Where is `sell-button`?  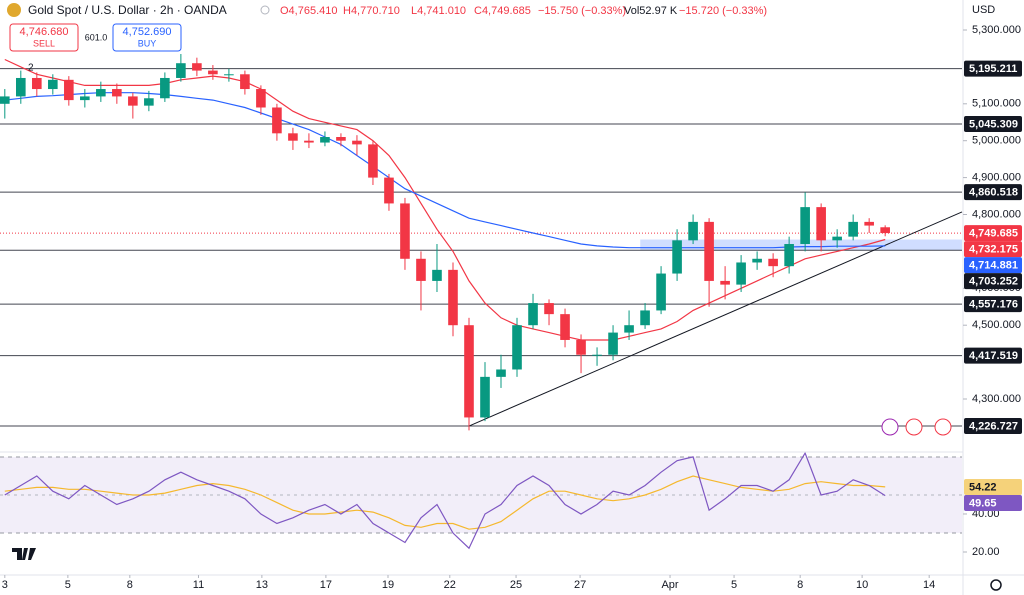
sell-button is located at coordinates (44, 37).